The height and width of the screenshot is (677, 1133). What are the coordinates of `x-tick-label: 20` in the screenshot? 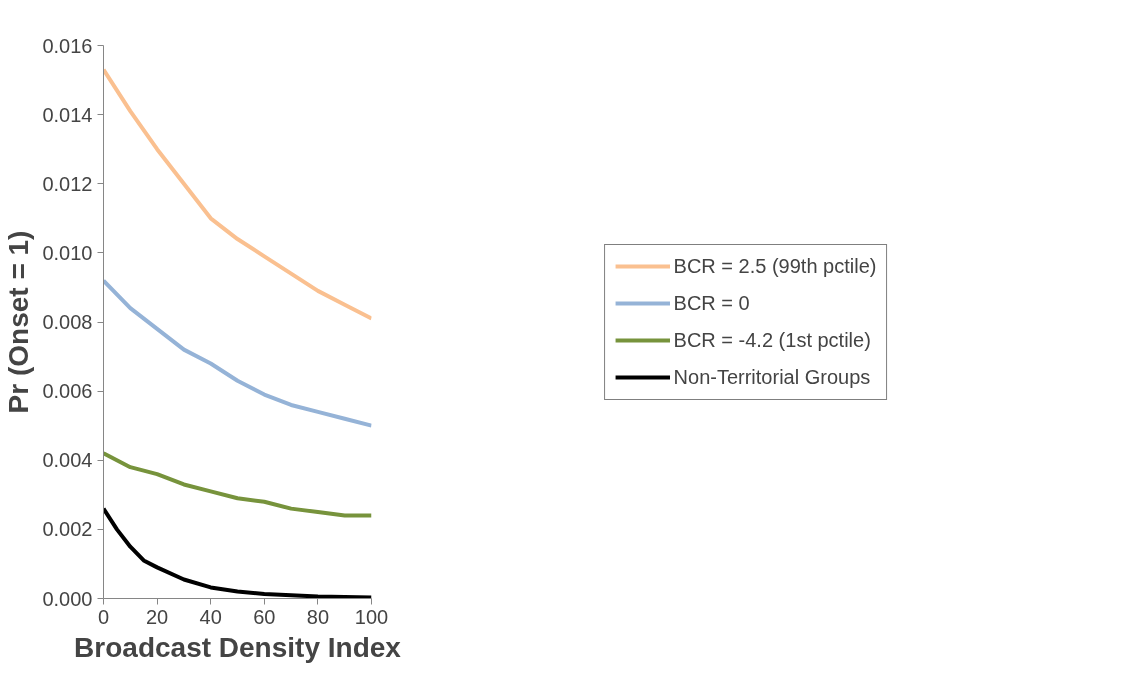 It's located at (157, 616).